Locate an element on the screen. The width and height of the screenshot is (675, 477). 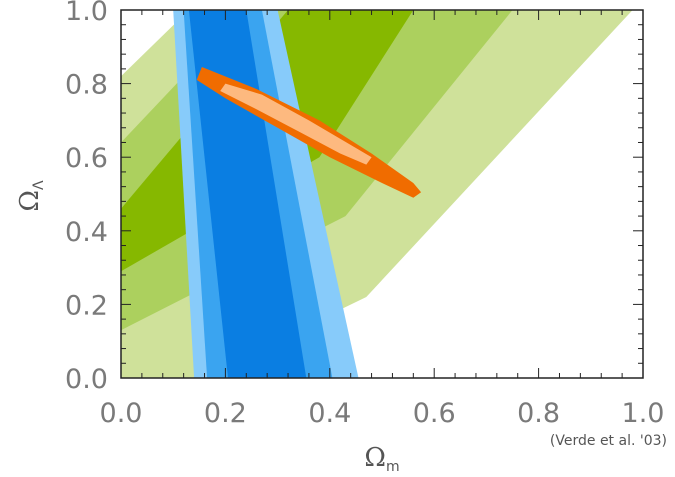
x-axis-symbol: Ω is located at coordinates (375, 458).